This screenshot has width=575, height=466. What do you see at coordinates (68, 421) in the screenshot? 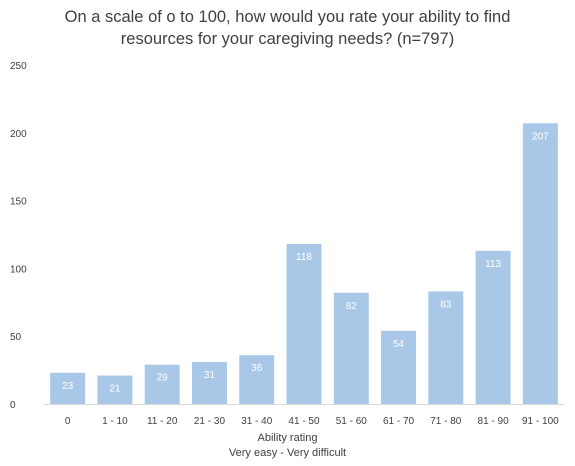
I see `x-tick-label: 0` at bounding box center [68, 421].